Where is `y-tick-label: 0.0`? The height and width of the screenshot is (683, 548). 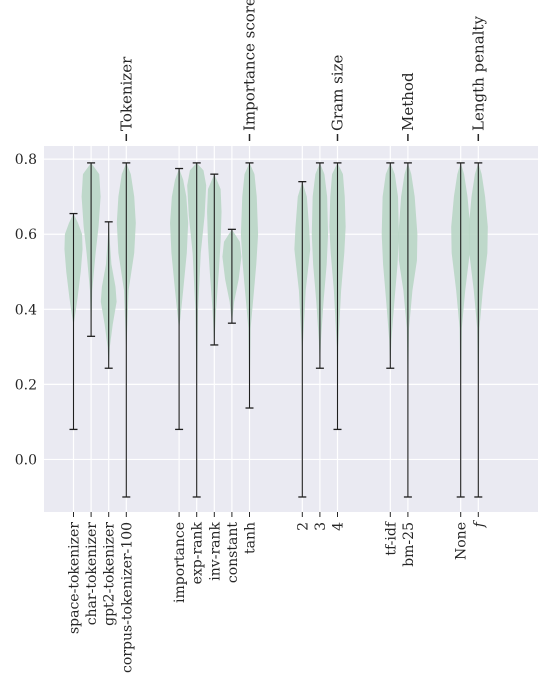
y-tick-label: 0.0 is located at coordinates (26, 460).